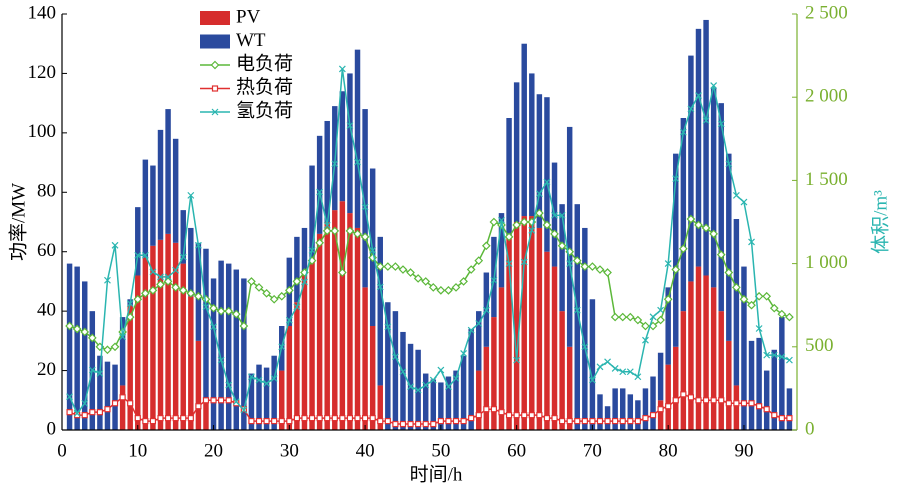  Describe the element at coordinates (826, 262) in the screenshot. I see `y2-tick-label: 1 000` at that location.